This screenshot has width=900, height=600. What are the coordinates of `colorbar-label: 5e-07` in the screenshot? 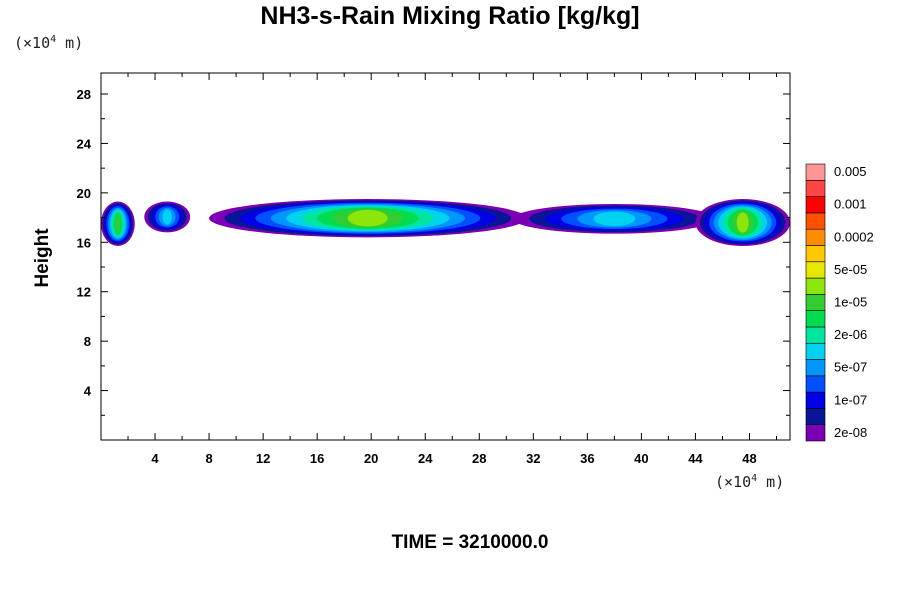 It's located at (850, 367).